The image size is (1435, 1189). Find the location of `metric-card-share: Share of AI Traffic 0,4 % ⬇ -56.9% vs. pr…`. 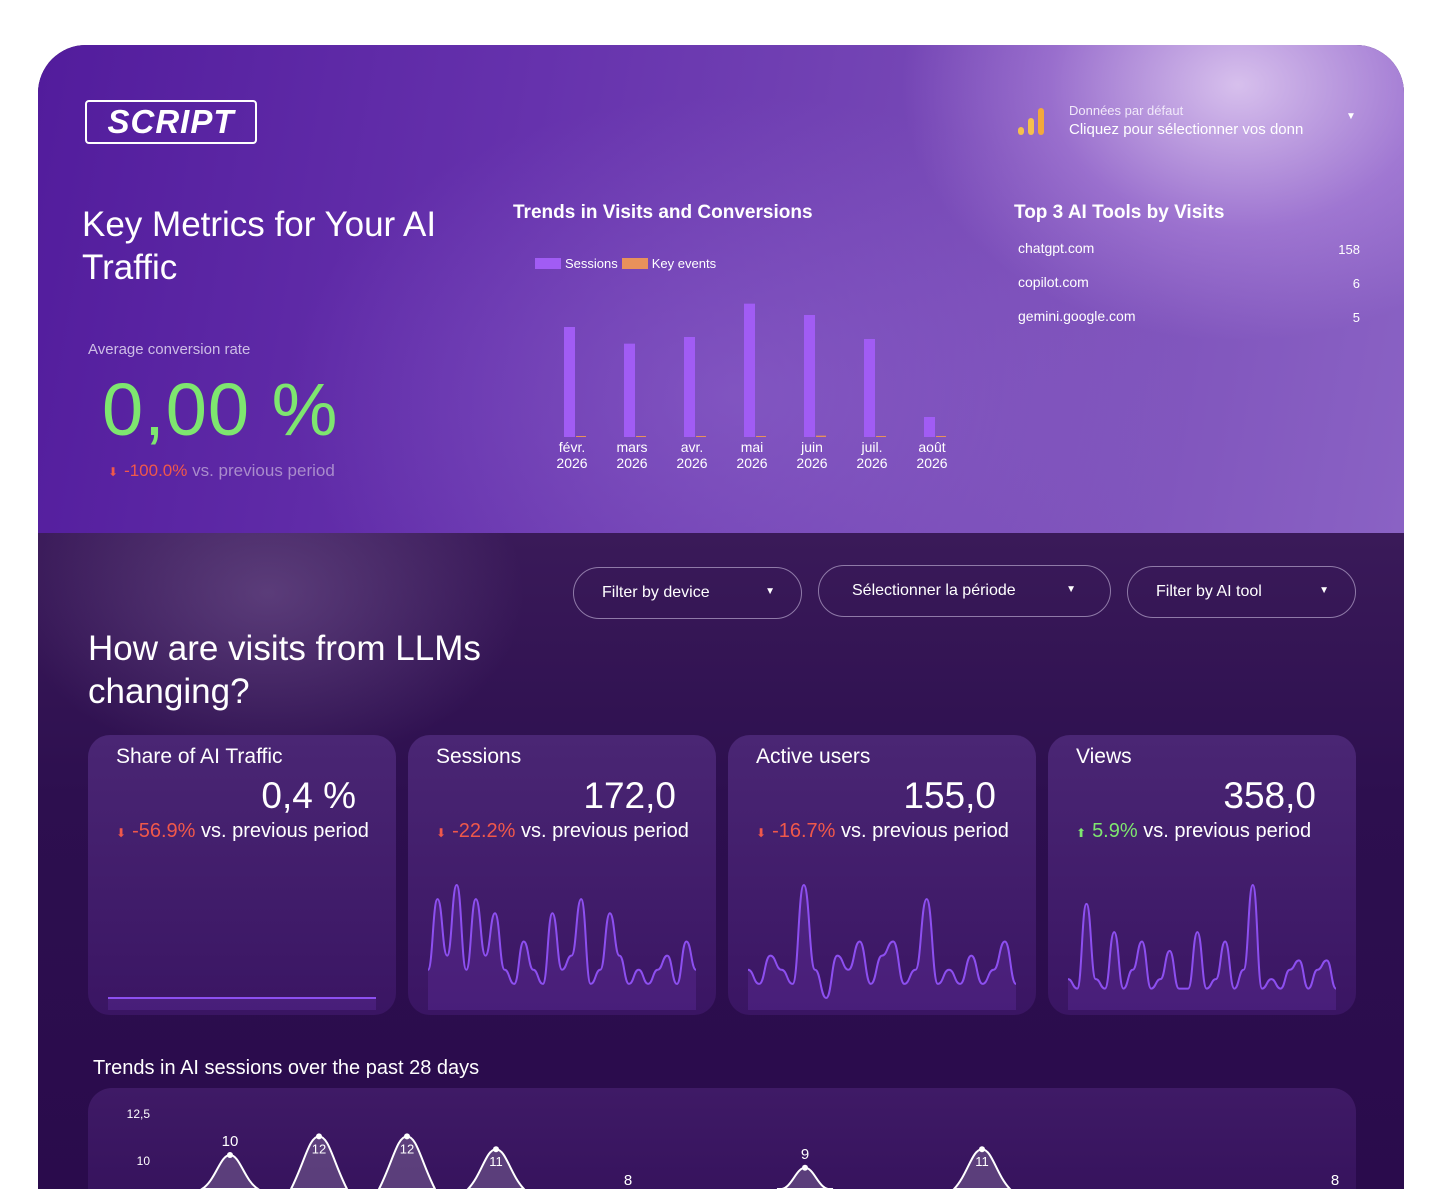

metric-card-share: Share of AI Traffic 0,4 % ⬇ -56.9% vs. pr… is located at coordinates (242, 875).